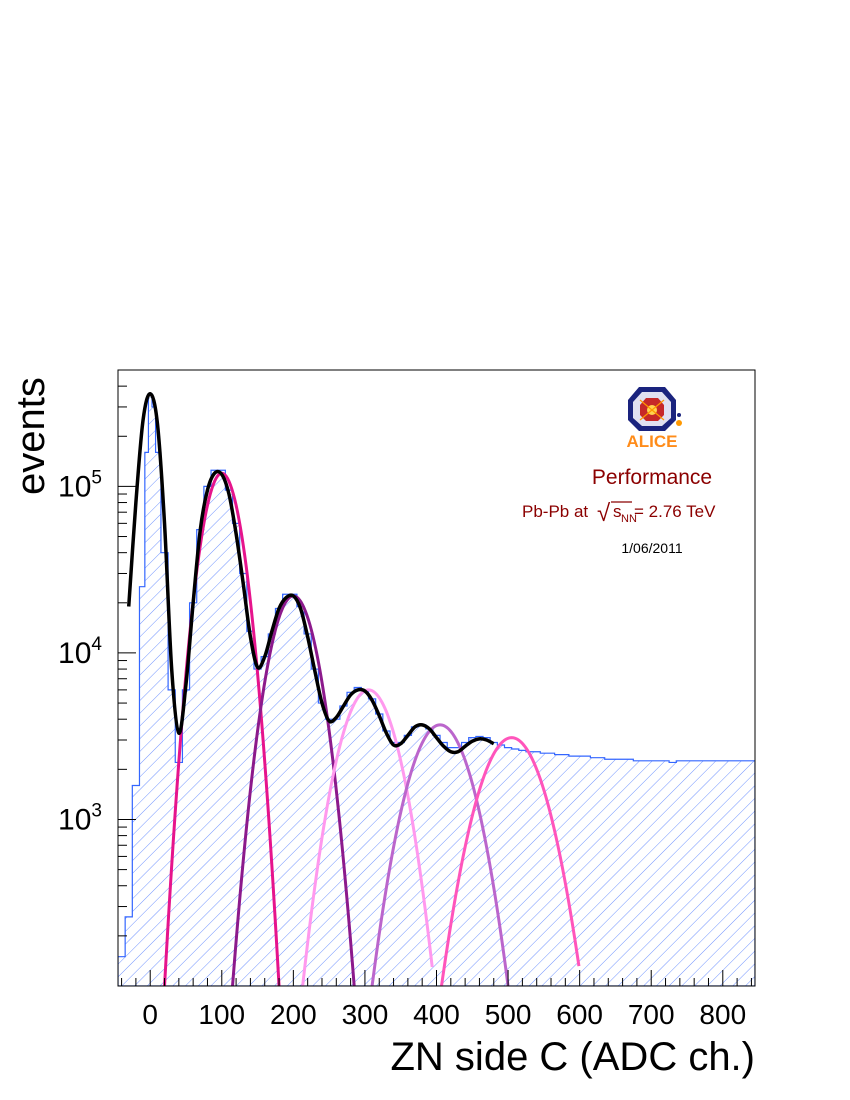  I want to click on y-tick-label: 10⁵, so click(80, 485).